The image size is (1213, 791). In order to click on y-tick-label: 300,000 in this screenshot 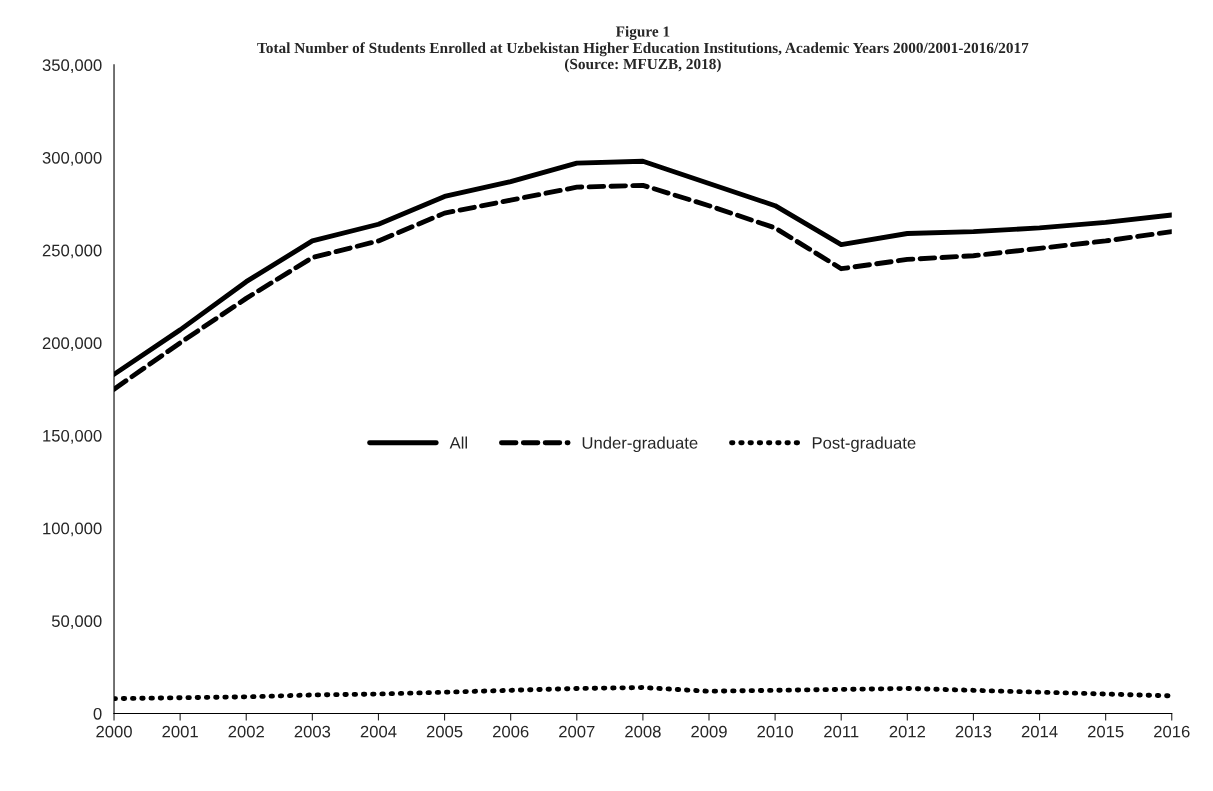, I will do `click(72, 158)`.